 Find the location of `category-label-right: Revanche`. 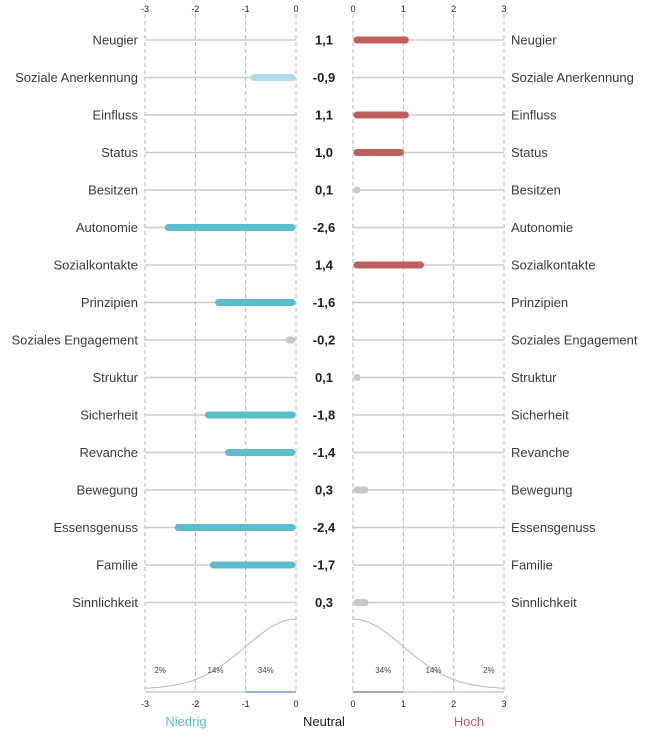

category-label-right: Revanche is located at coordinates (540, 452).